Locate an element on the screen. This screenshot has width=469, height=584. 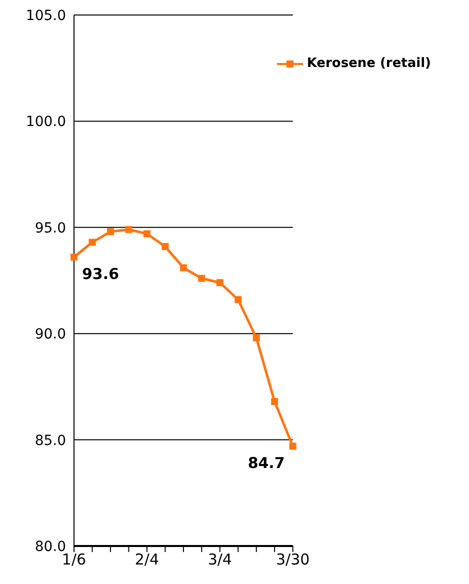
y-tick-label: 85.0 is located at coordinates (50, 440).